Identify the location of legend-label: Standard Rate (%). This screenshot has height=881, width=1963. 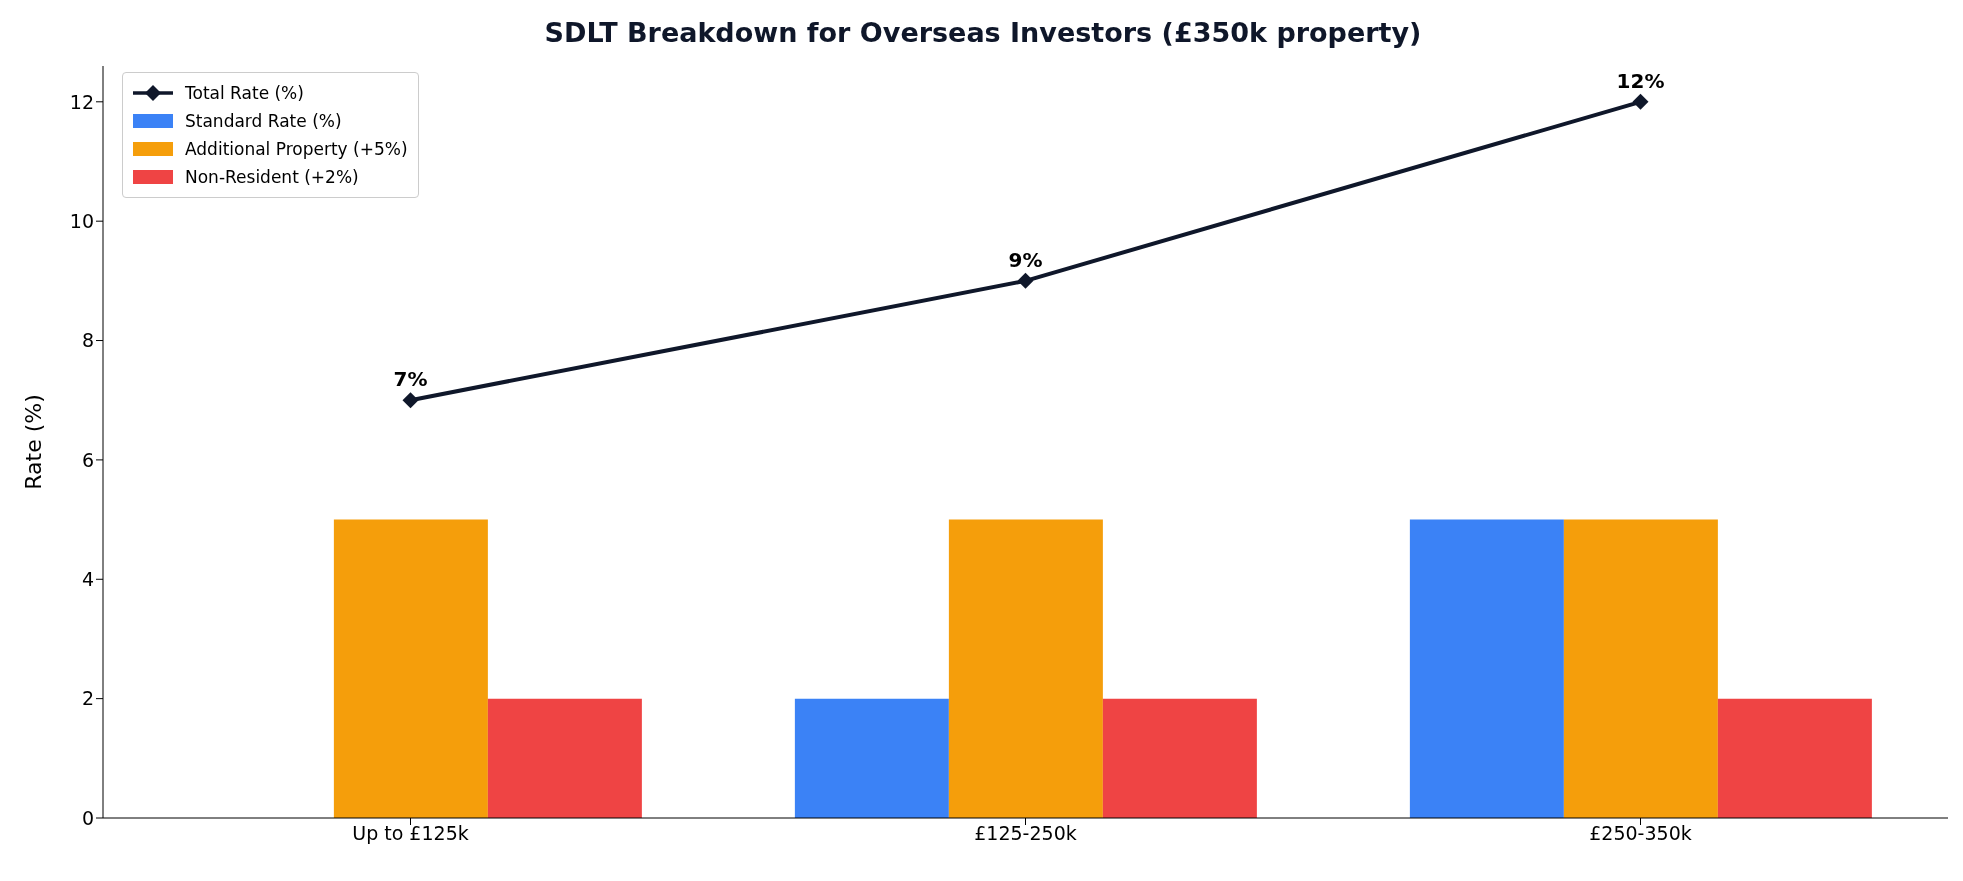
(263, 121).